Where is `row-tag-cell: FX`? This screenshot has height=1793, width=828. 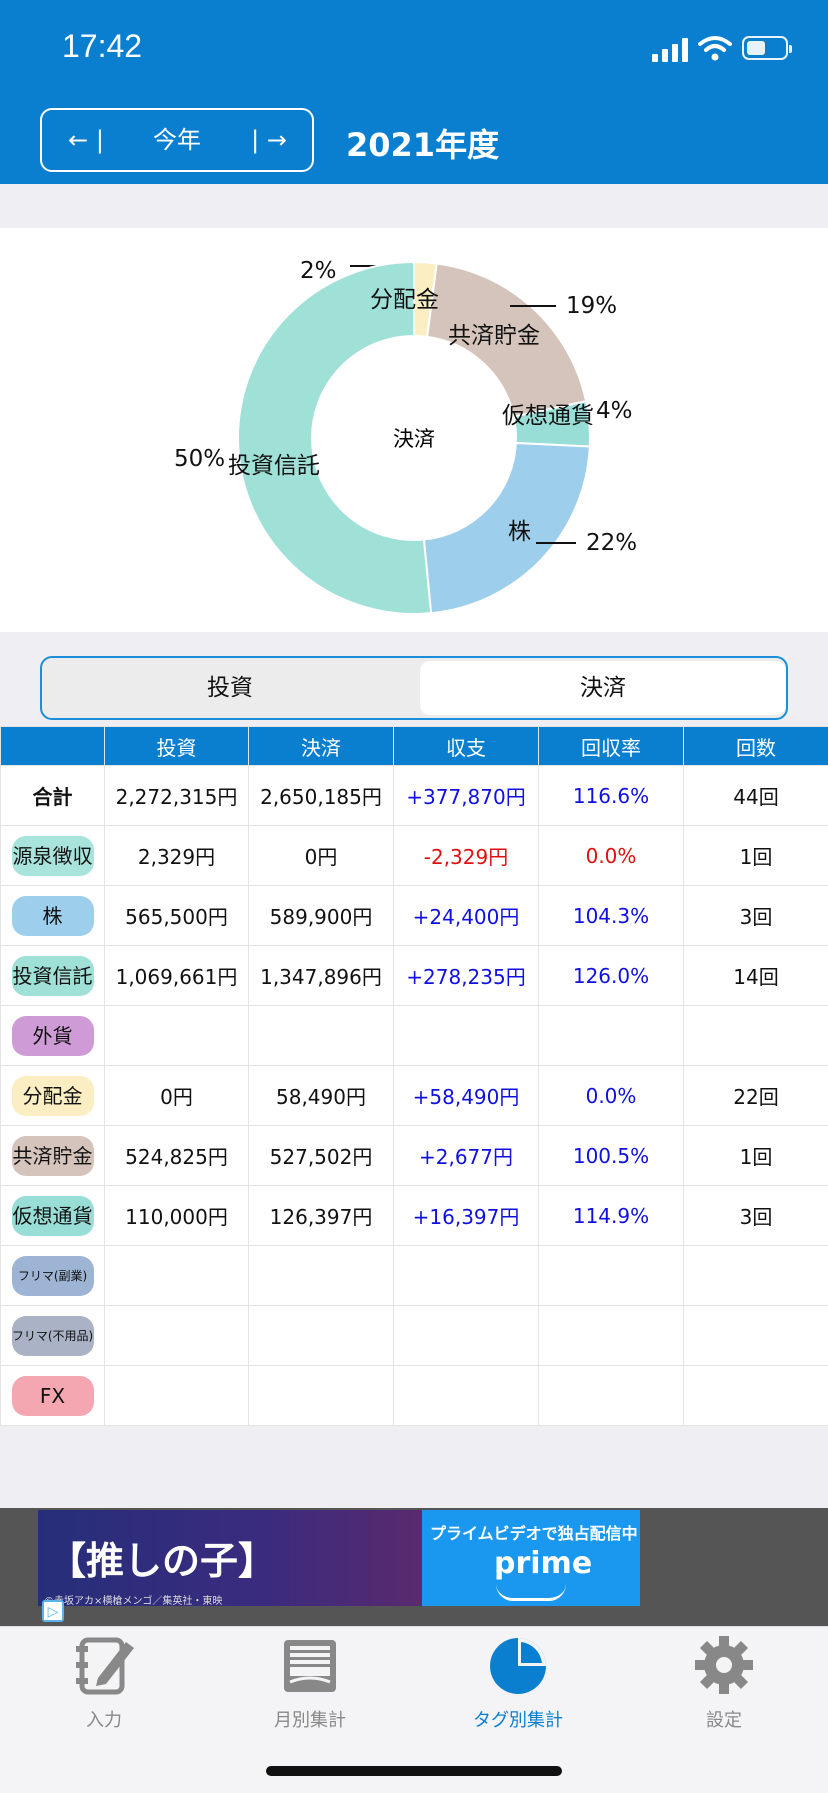
row-tag-cell: FX is located at coordinates (53, 1396).